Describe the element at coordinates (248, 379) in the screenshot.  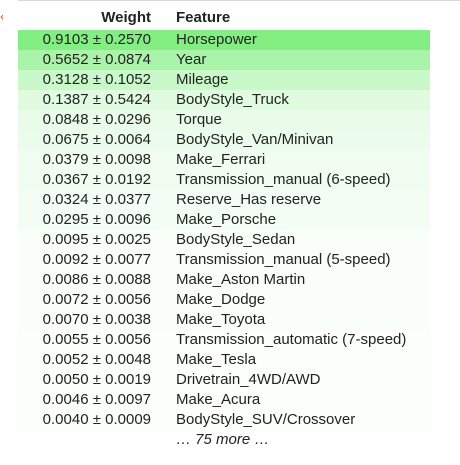
I see `feature-cell: Drivetrain_4WD/AWD` at that location.